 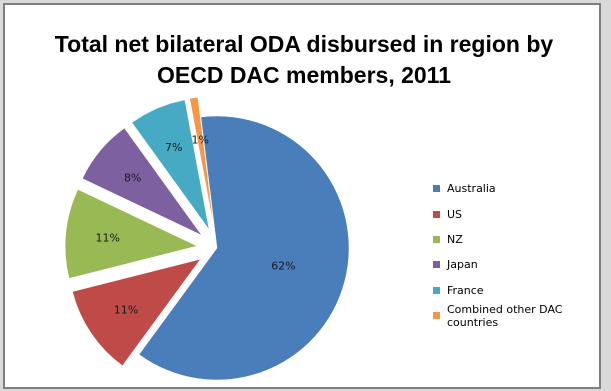 What do you see at coordinates (516, 213) in the screenshot?
I see `legend-item-us: US` at bounding box center [516, 213].